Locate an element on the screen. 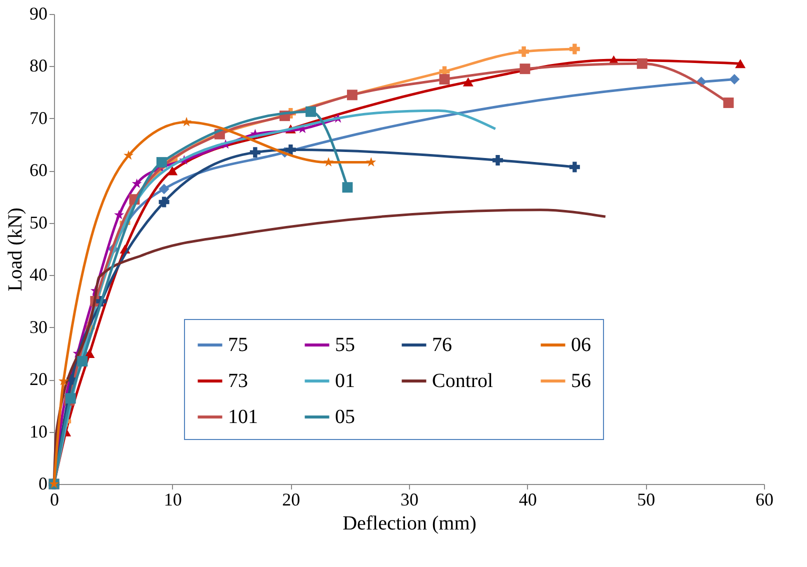 This screenshot has height=567, width=807. y-tick-label: 40 is located at coordinates (39, 274).